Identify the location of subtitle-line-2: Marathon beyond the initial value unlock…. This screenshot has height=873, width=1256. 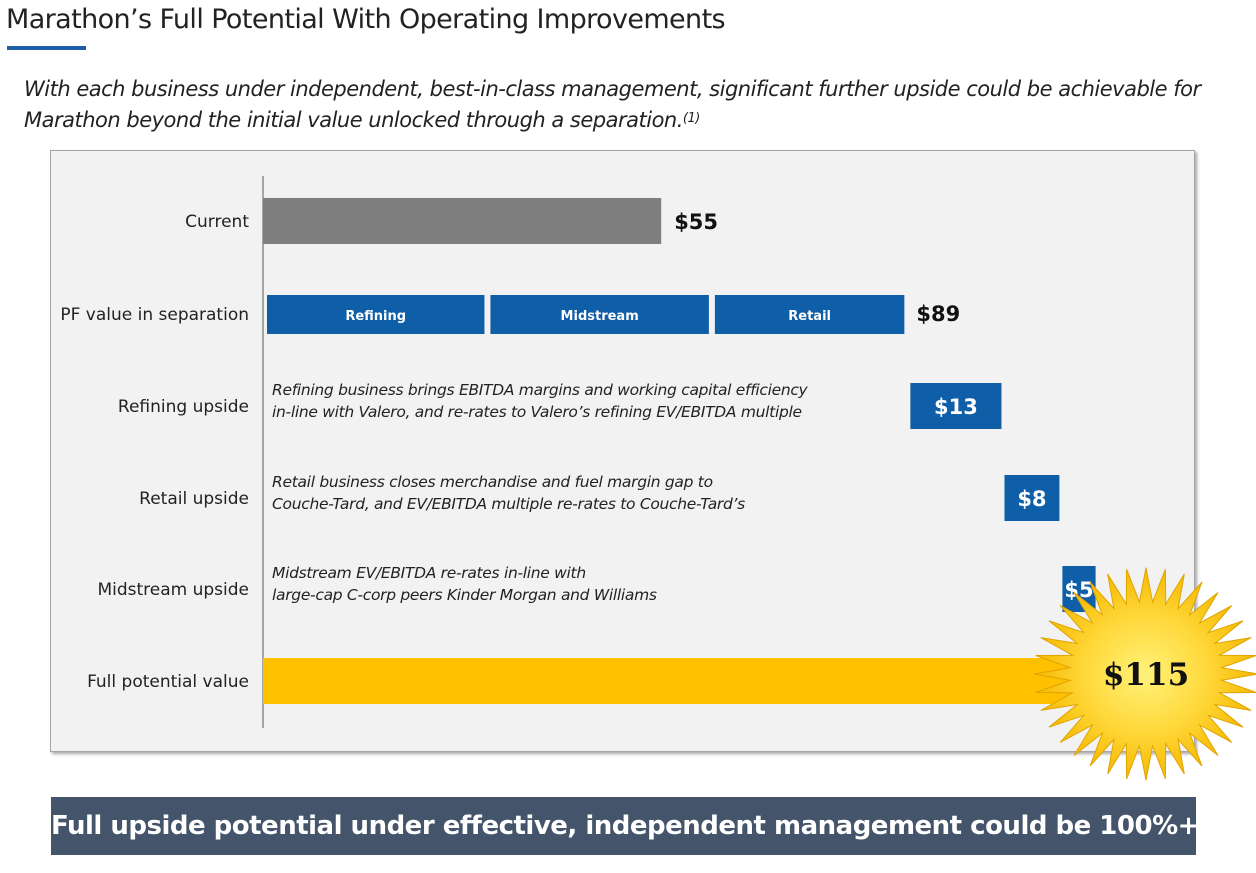
(353, 120).